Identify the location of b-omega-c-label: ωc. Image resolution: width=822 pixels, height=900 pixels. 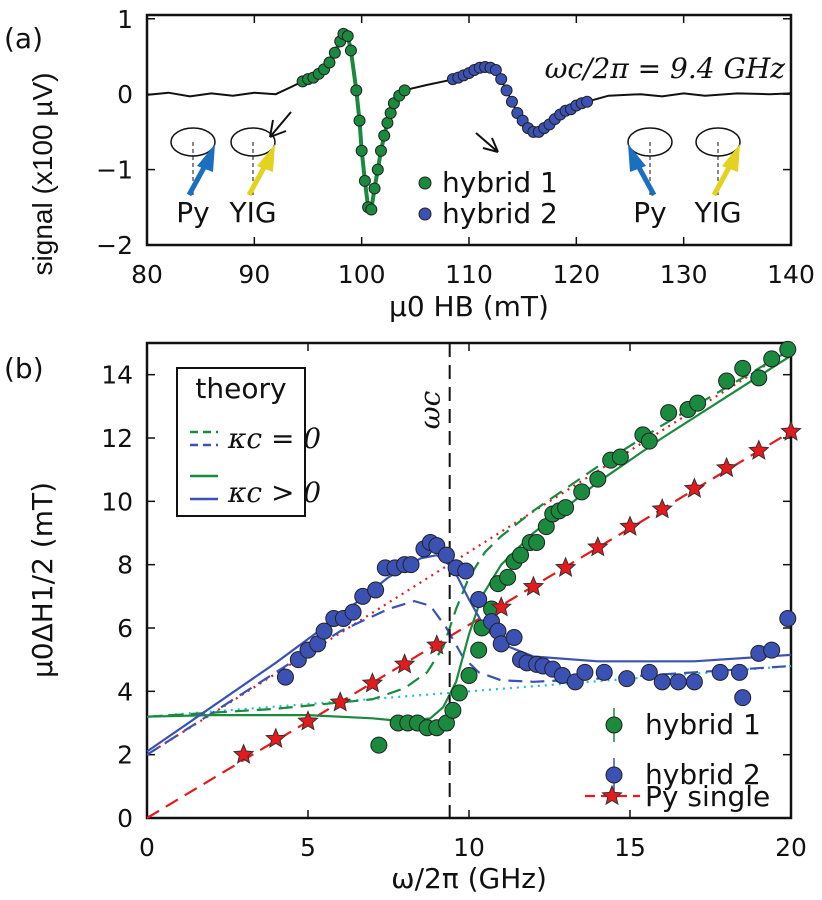
(430, 409).